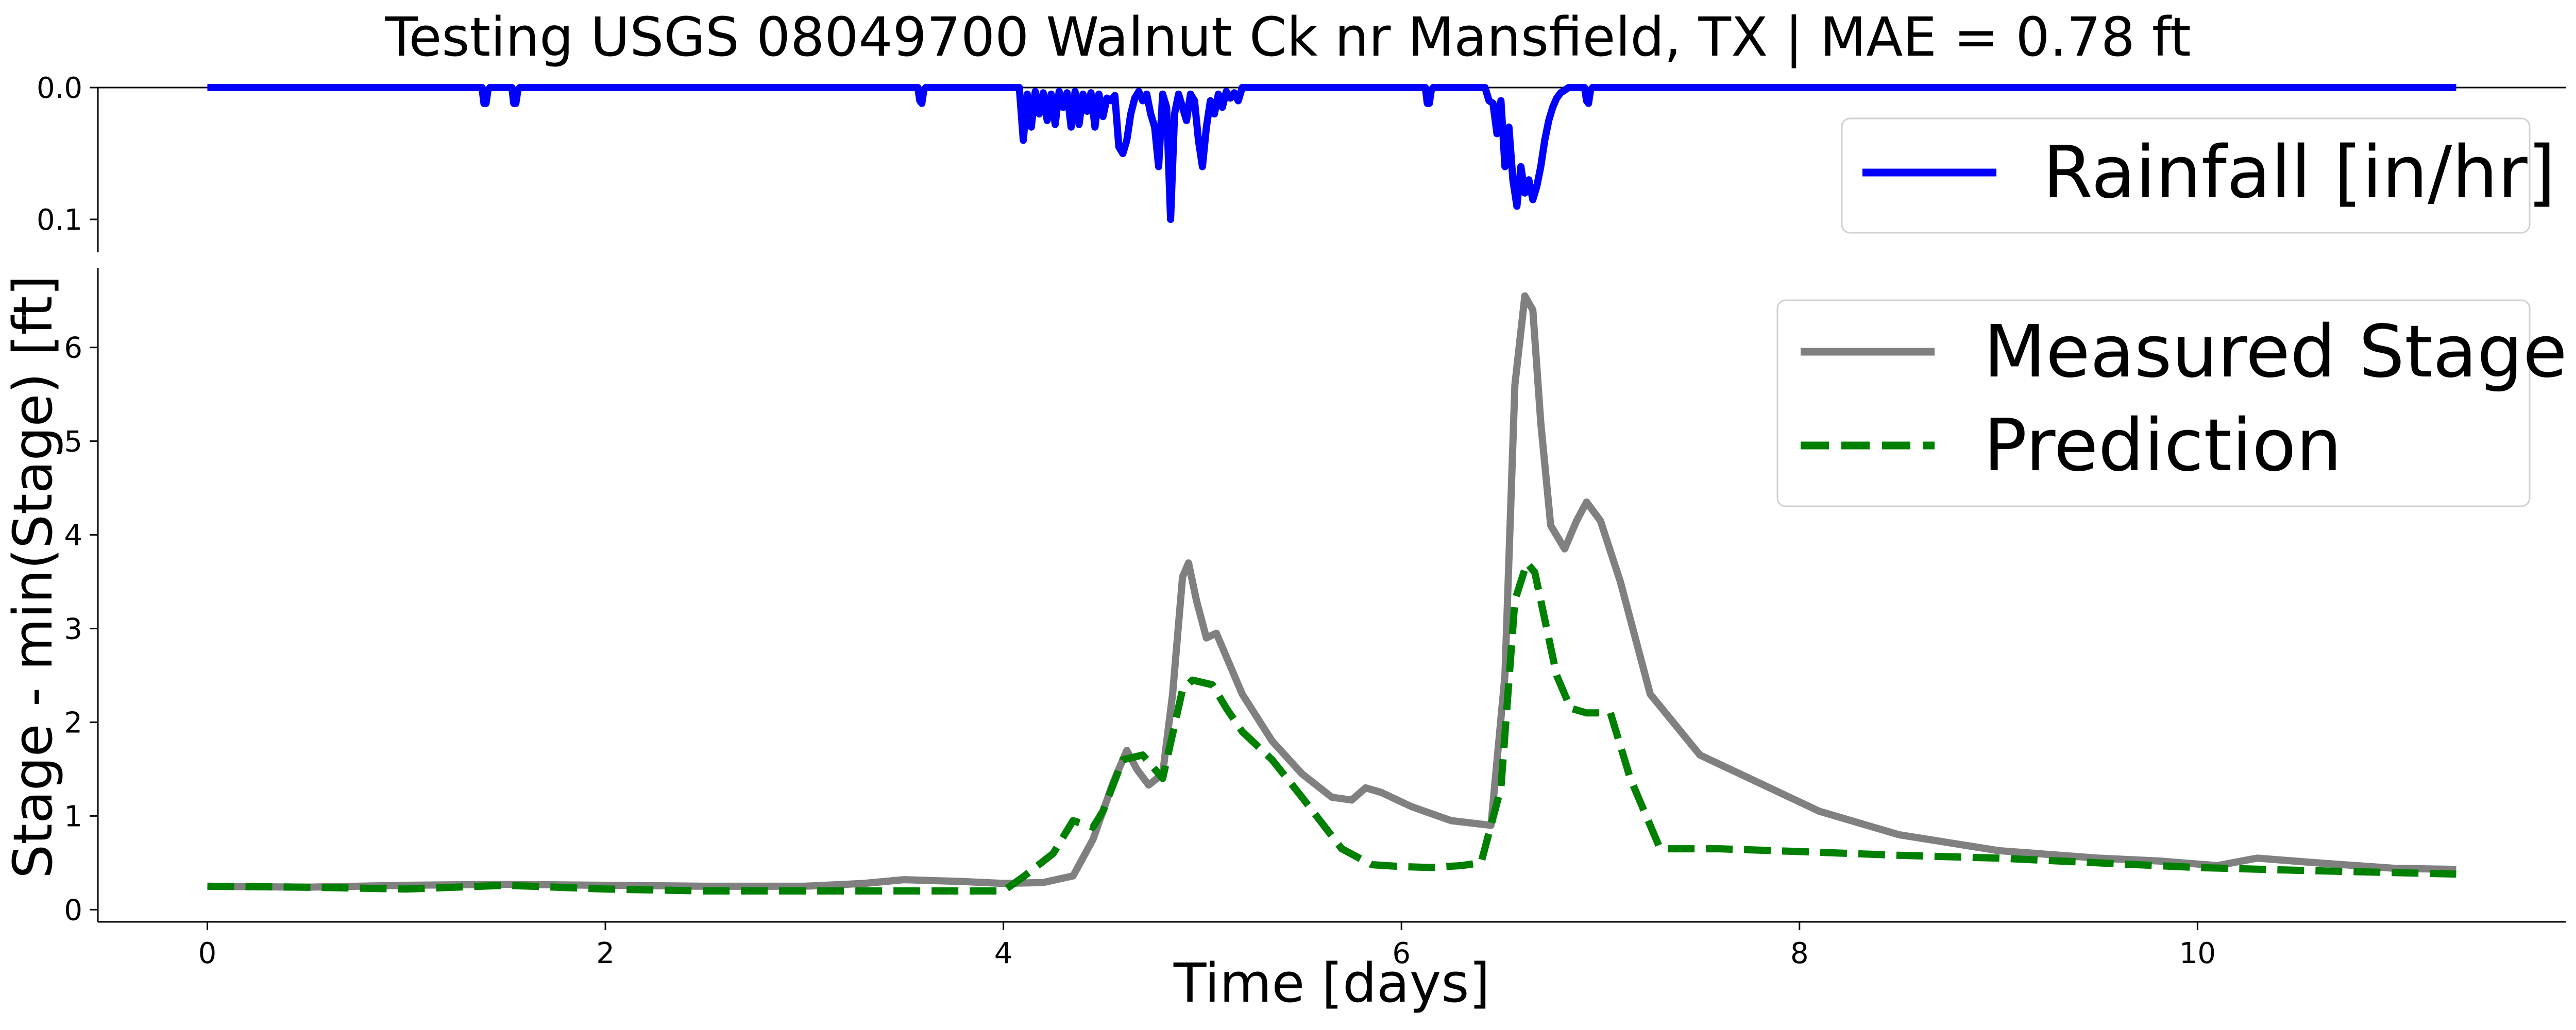 This screenshot has height=1030, width=2576. Describe the element at coordinates (2197, 954) in the screenshot. I see `stage-x-tick-label: 10` at that location.